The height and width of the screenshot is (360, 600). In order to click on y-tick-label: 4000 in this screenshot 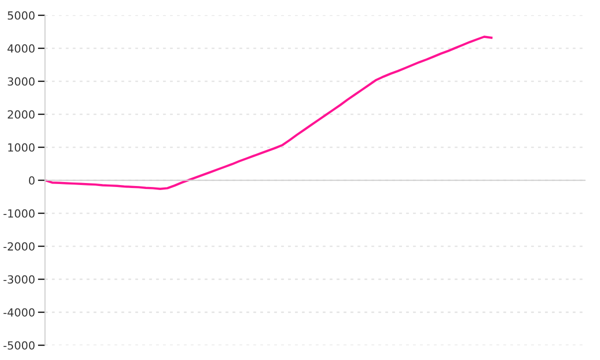, I will do `click(21, 48)`.